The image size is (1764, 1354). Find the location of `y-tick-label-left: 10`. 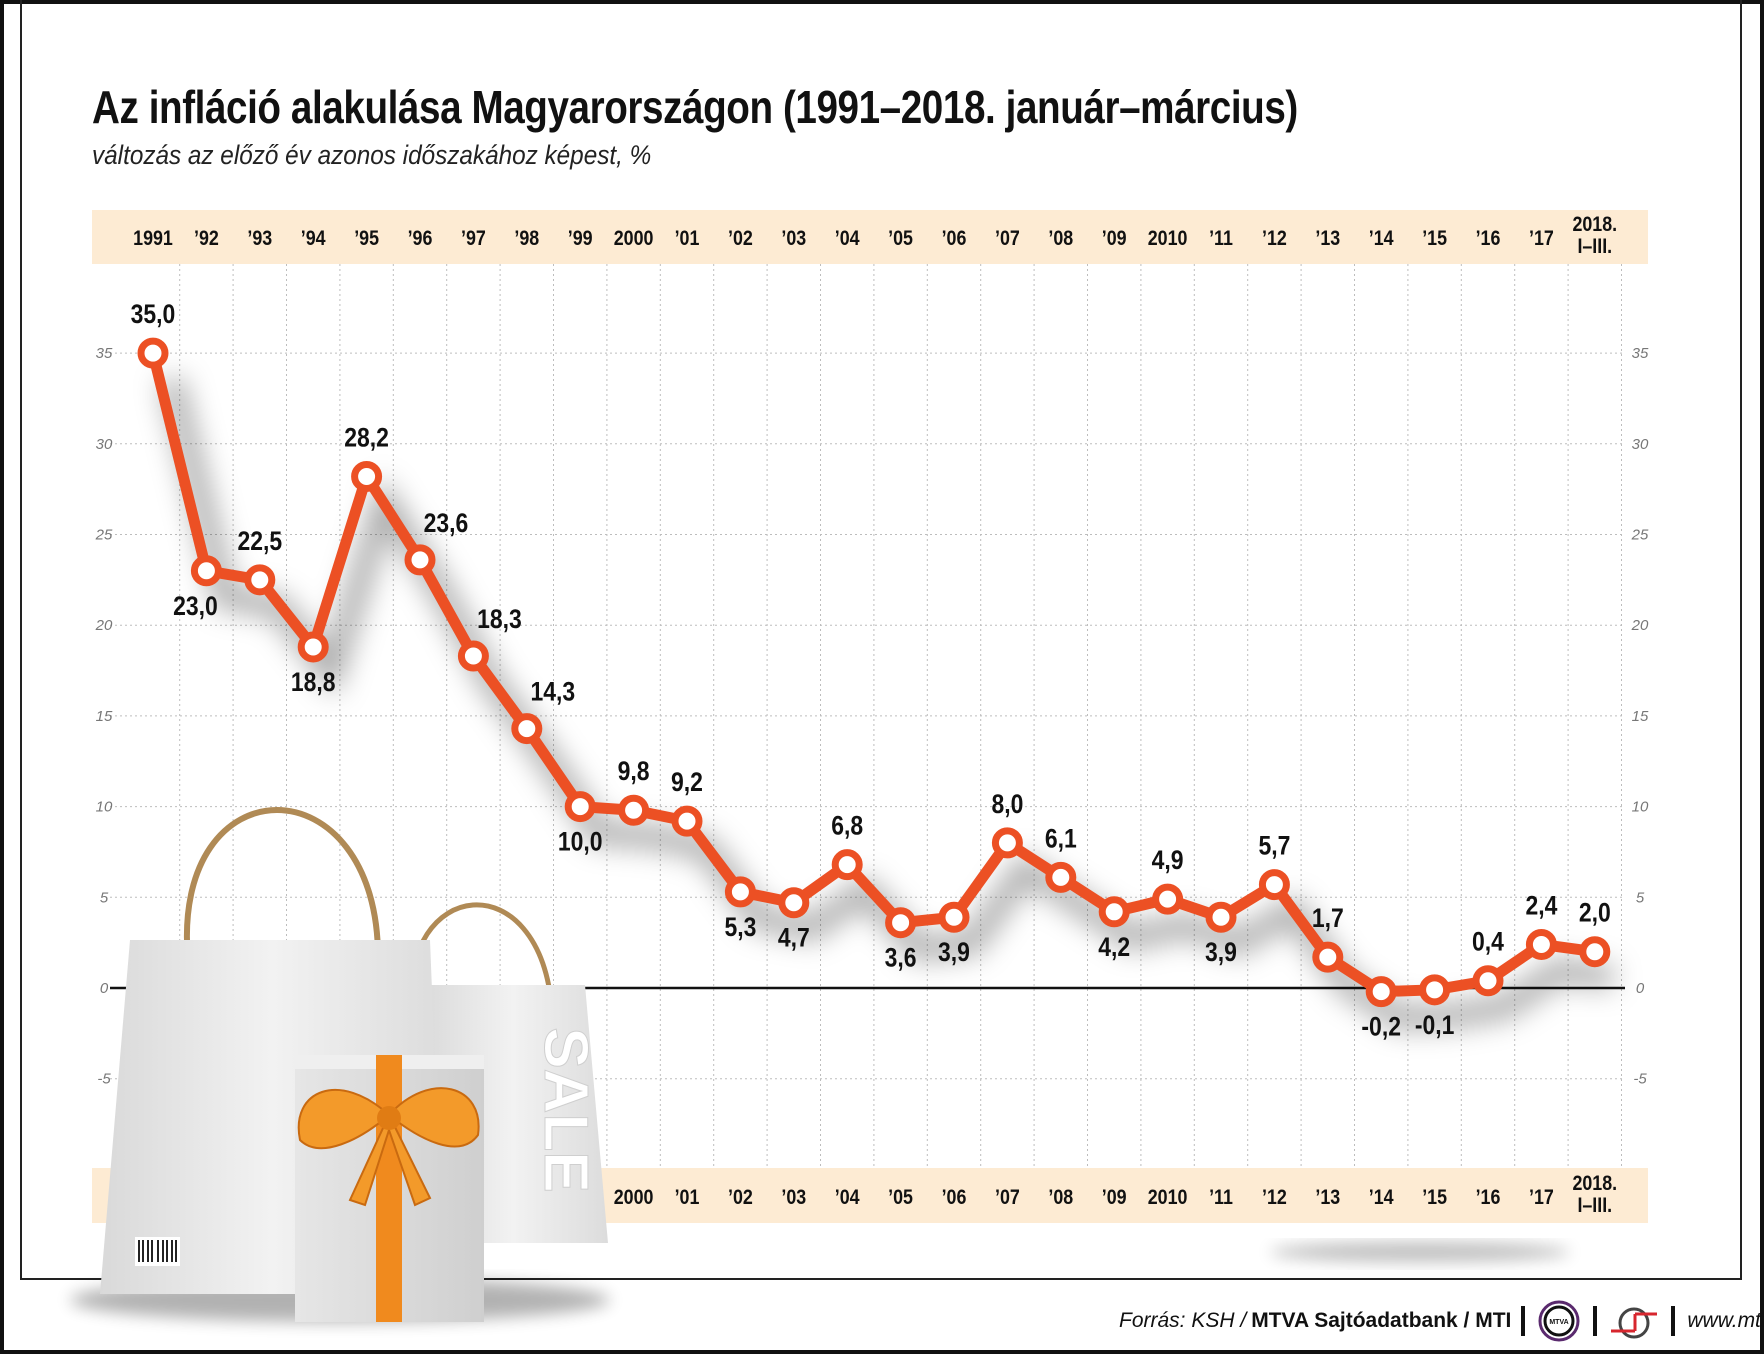

y-tick-label-left: 10 is located at coordinates (104, 807).